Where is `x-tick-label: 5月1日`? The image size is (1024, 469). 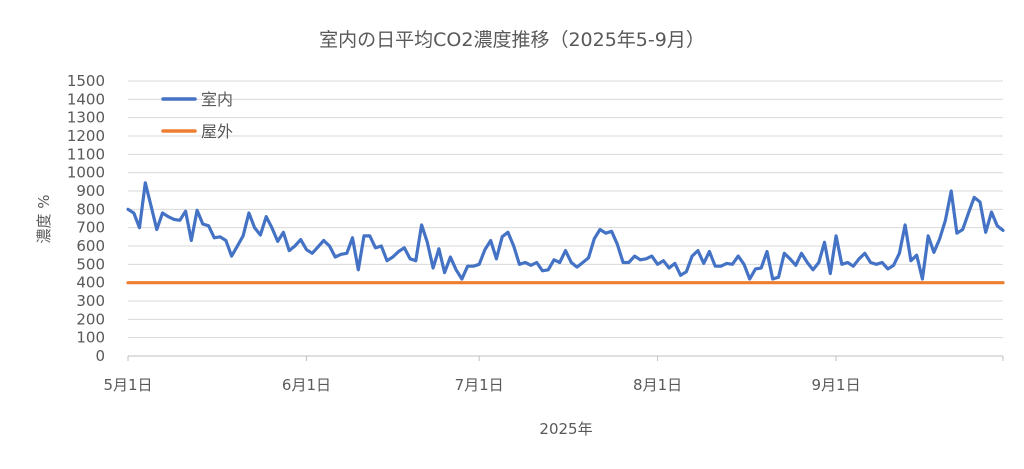
x-tick-label: 5月1日 is located at coordinates (127, 385).